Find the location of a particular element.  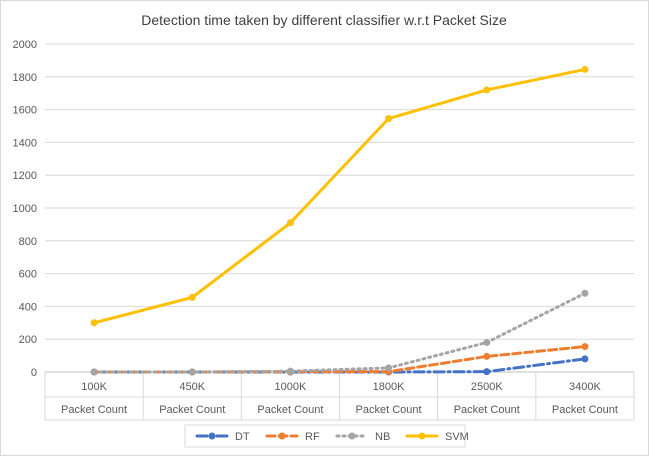

y-tick-label: 200 is located at coordinates (28, 340).